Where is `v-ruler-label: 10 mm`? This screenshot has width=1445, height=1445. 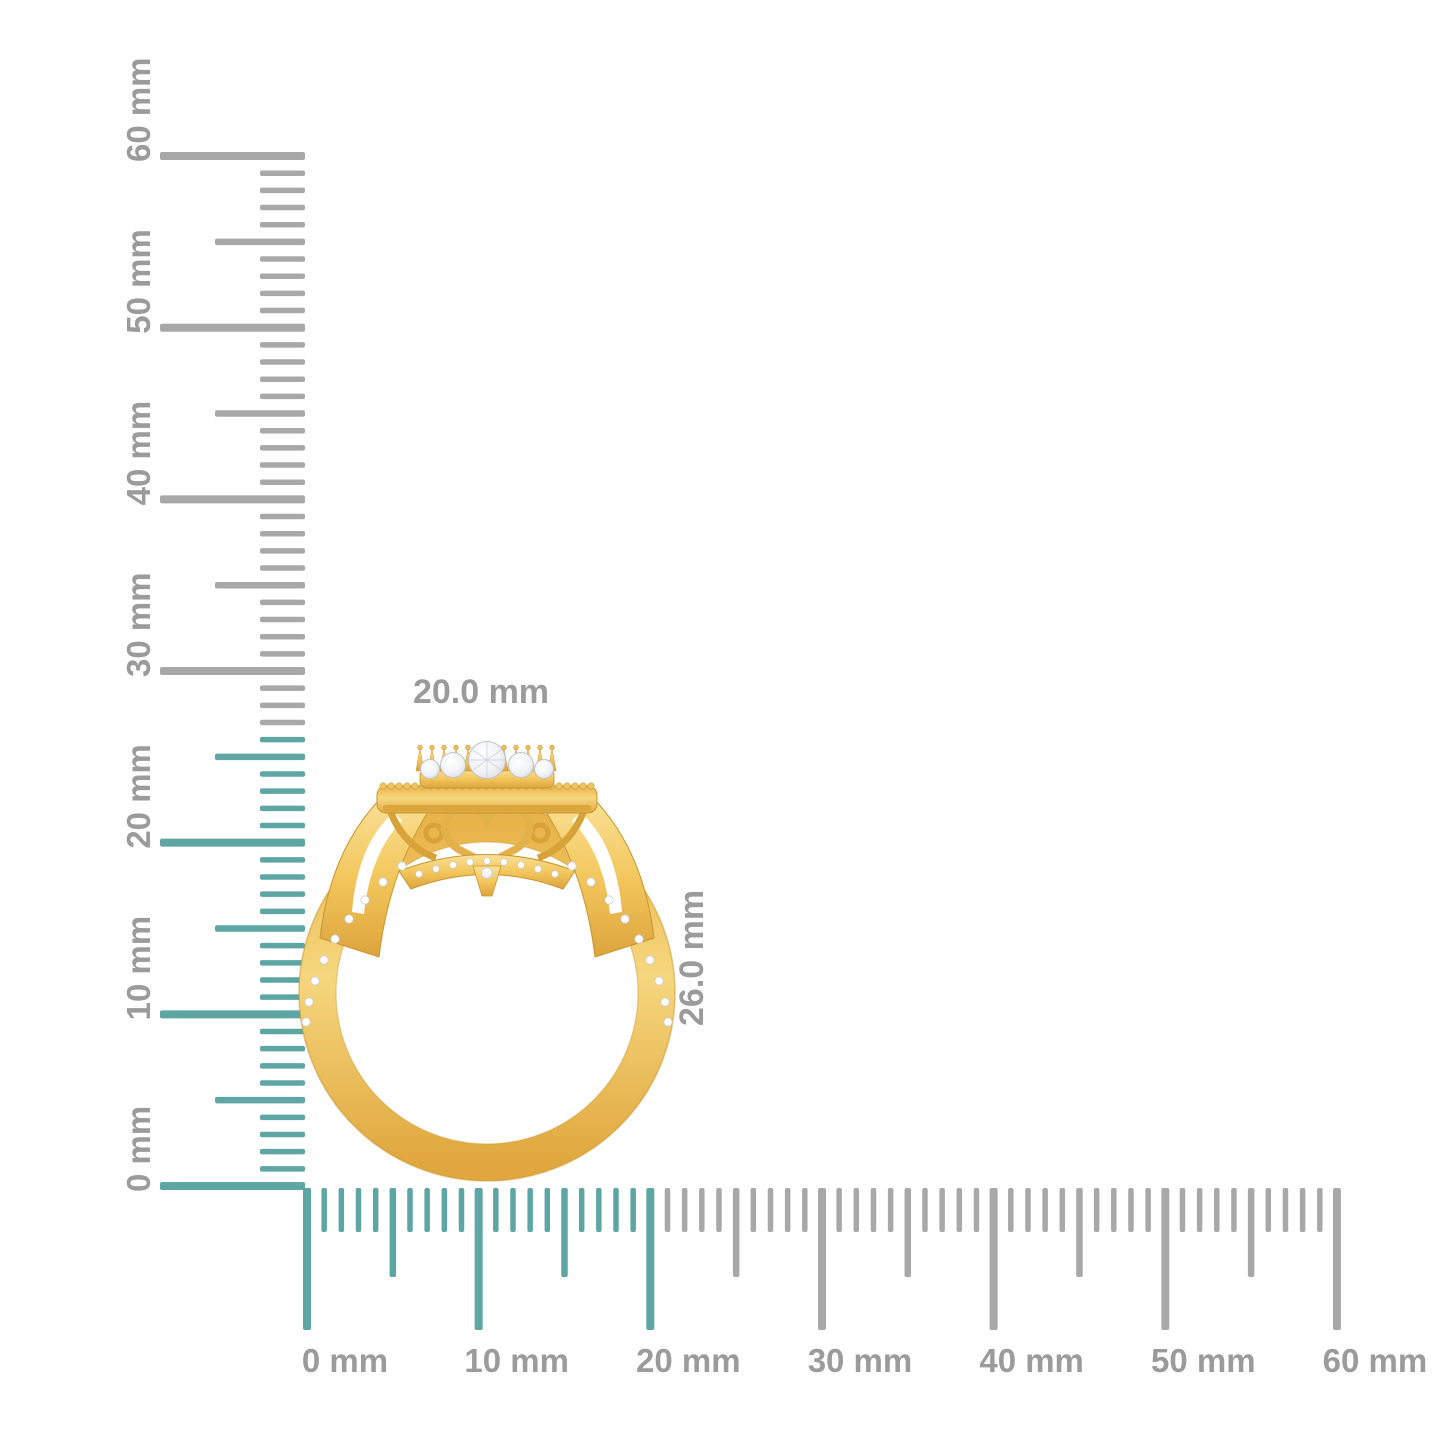
v-ruler-label: 10 mm is located at coordinates (138, 968).